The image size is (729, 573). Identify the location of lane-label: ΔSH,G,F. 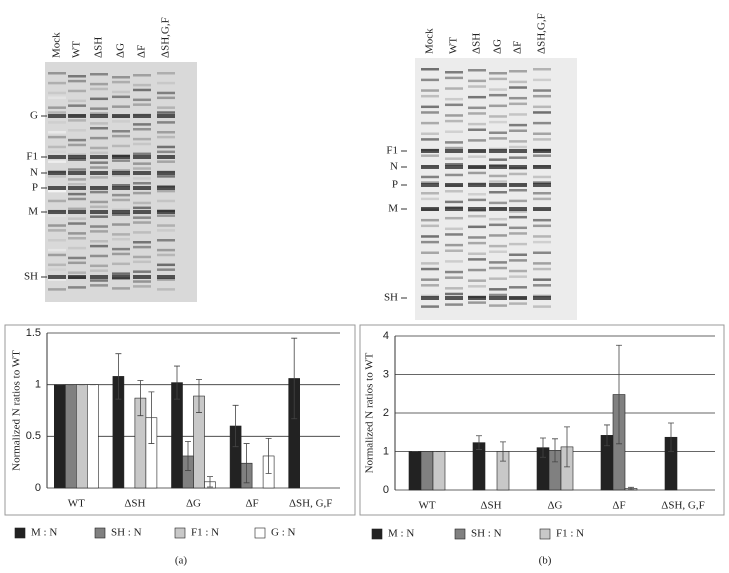
(166, 37).